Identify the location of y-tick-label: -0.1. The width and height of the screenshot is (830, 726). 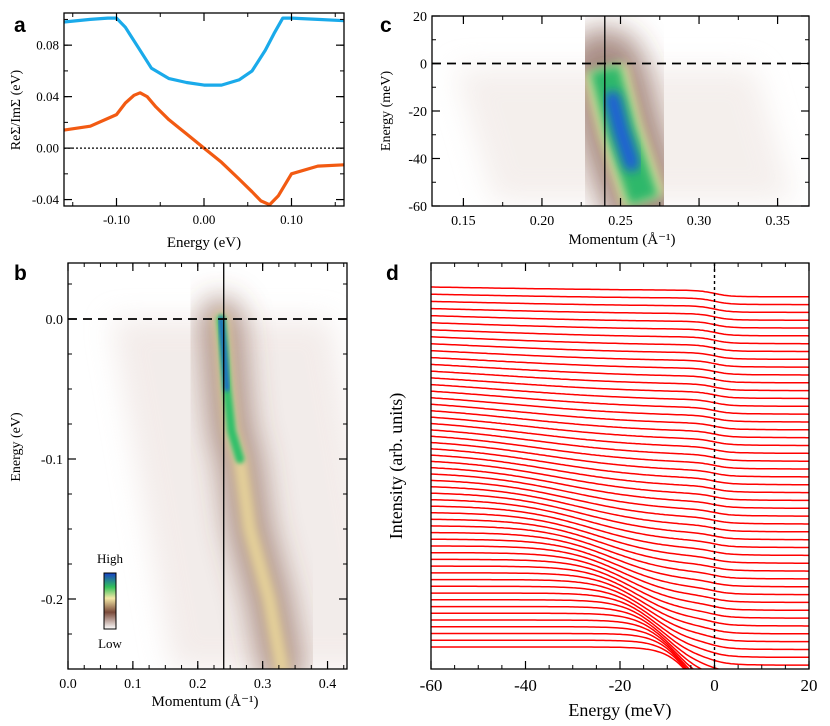
(52, 460).